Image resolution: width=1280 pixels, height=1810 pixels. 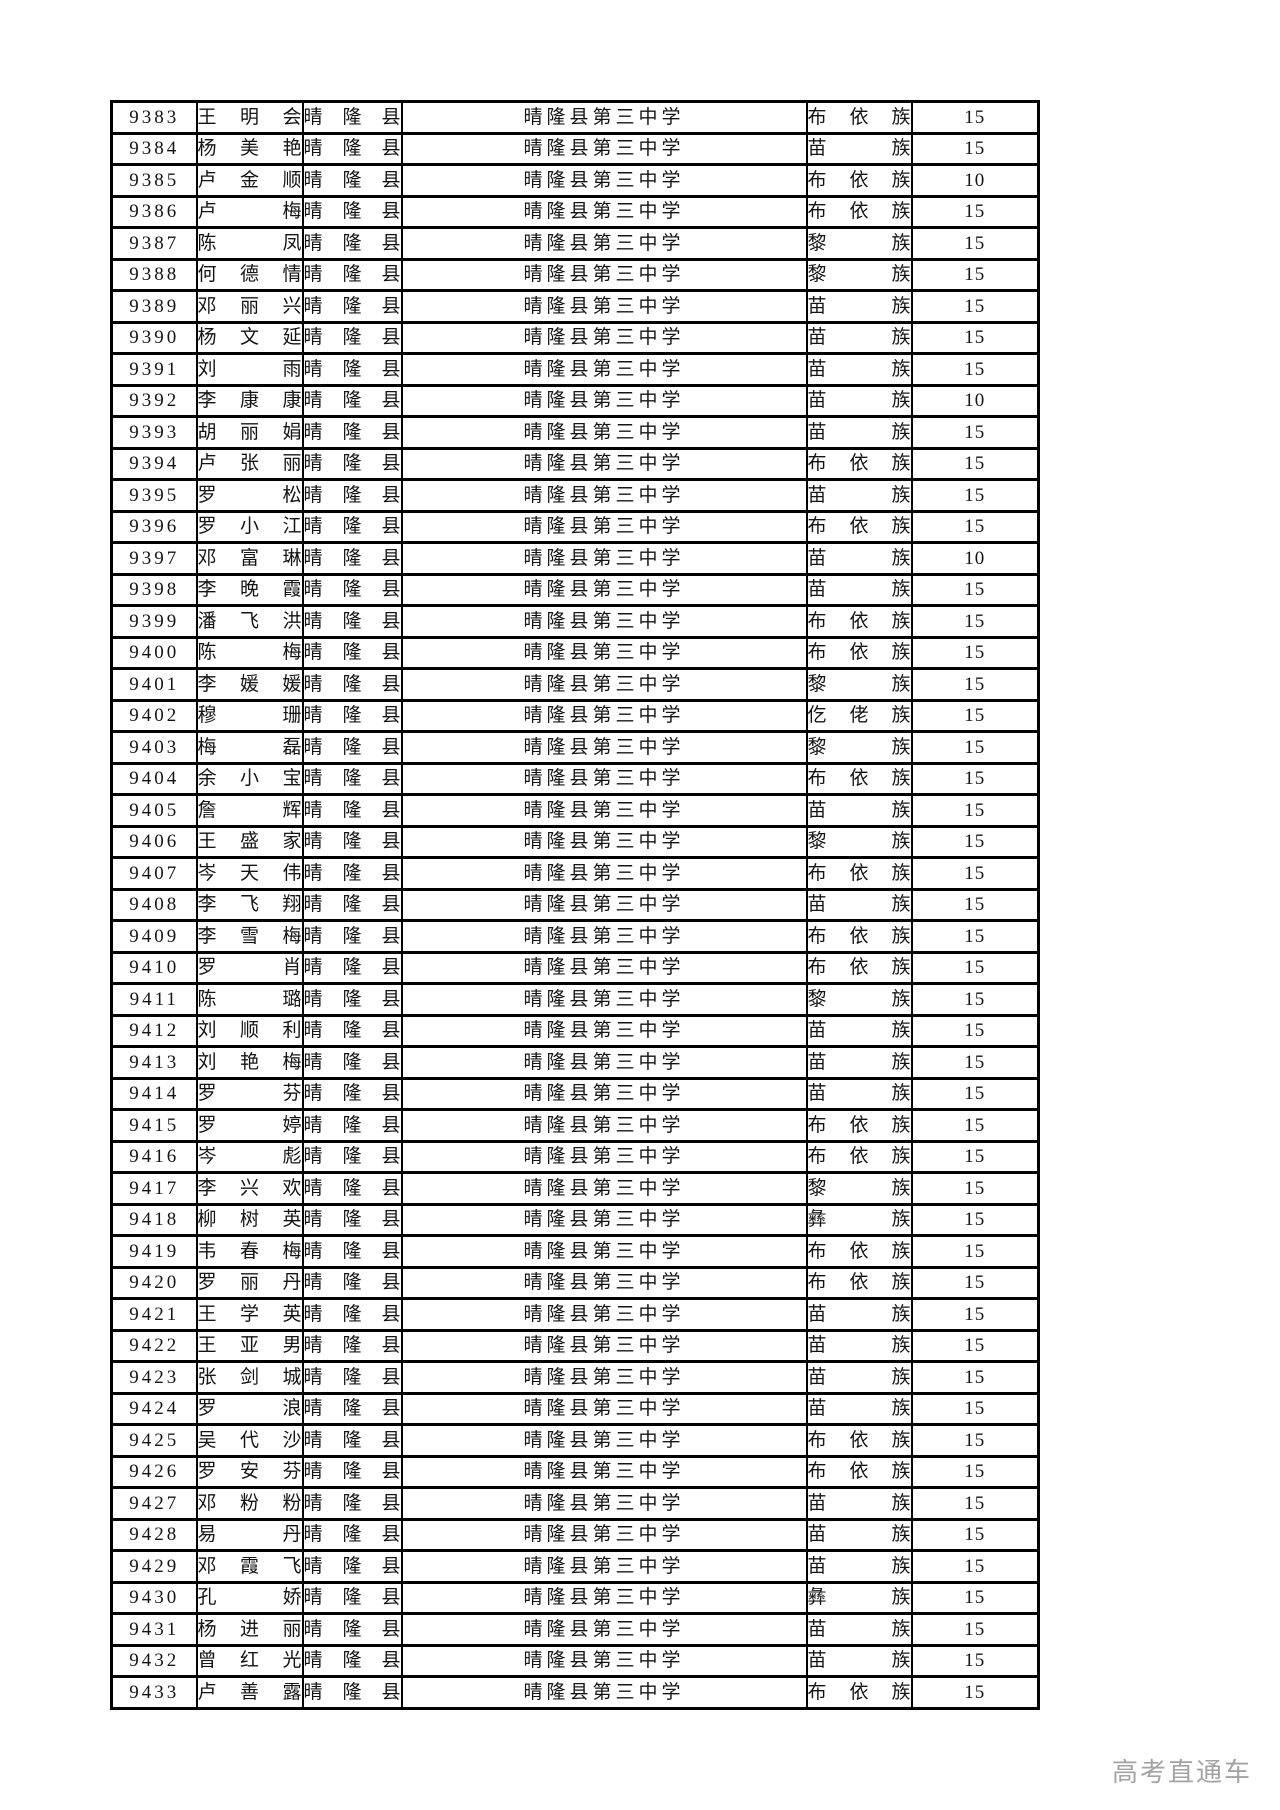 I want to click on cell-student-name: 胡丽娟, so click(x=249, y=432).